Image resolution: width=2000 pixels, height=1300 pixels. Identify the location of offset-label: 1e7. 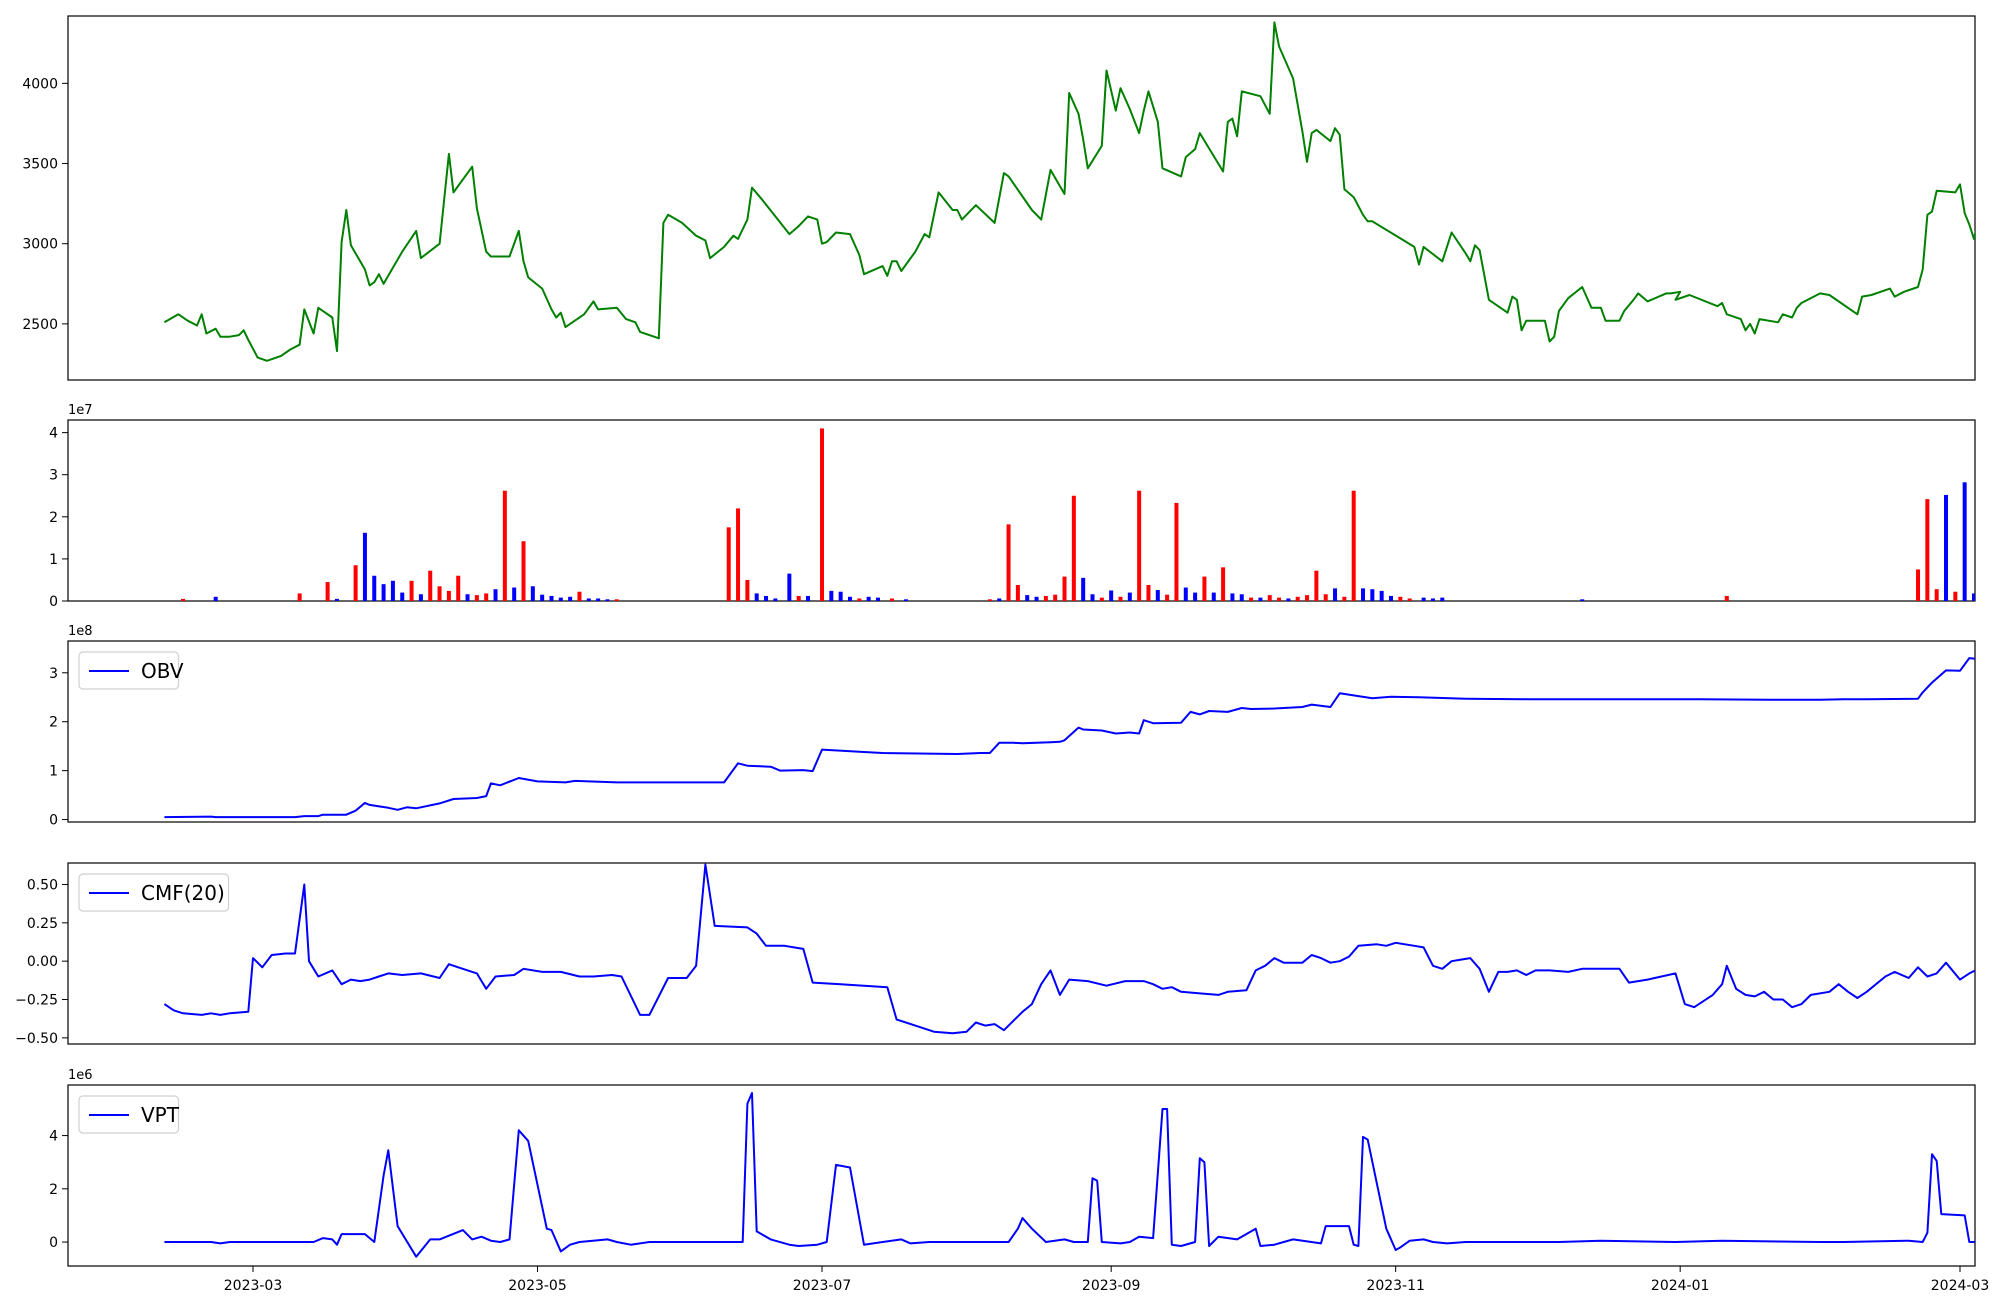
(80, 410).